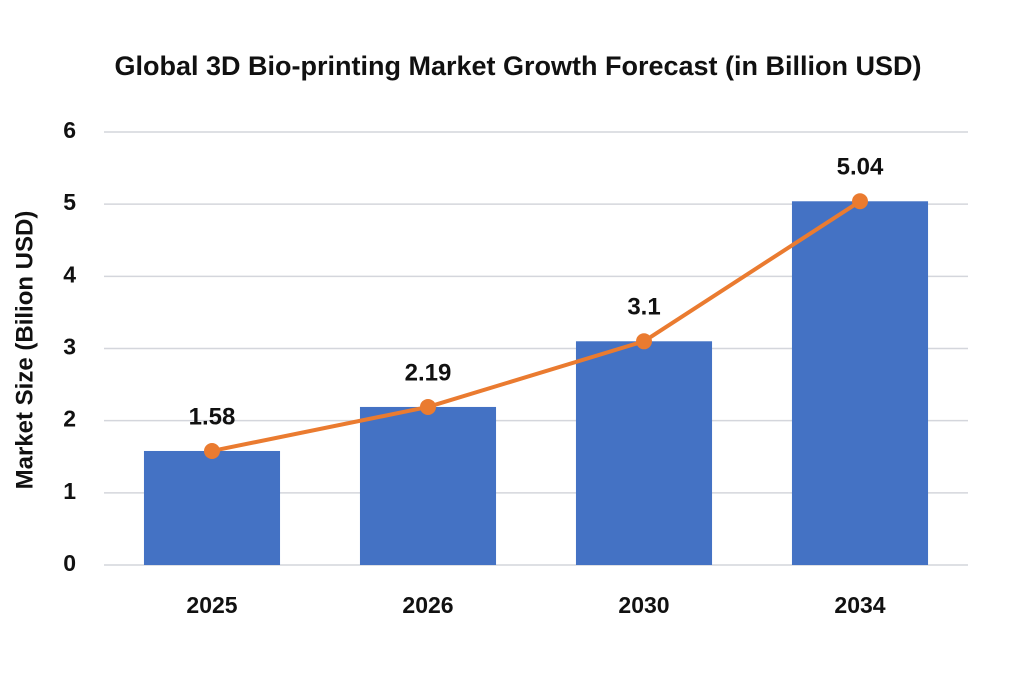 The width and height of the screenshot is (1024, 683). What do you see at coordinates (69, 274) in the screenshot?
I see `y-tick-label: 4` at bounding box center [69, 274].